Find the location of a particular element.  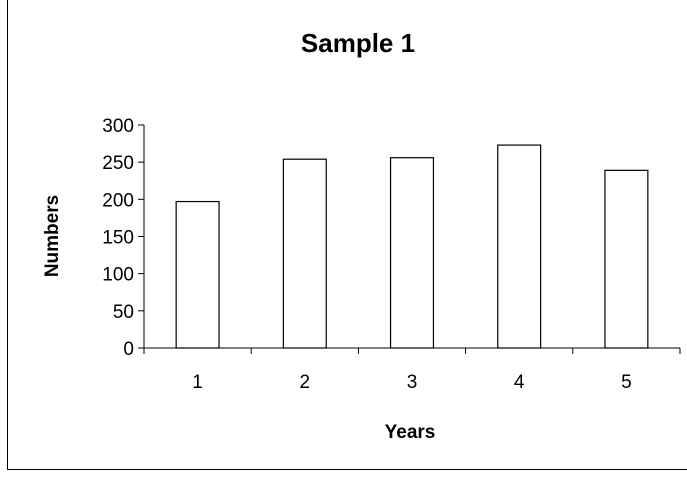

x-tick-label: 2 is located at coordinates (305, 382).